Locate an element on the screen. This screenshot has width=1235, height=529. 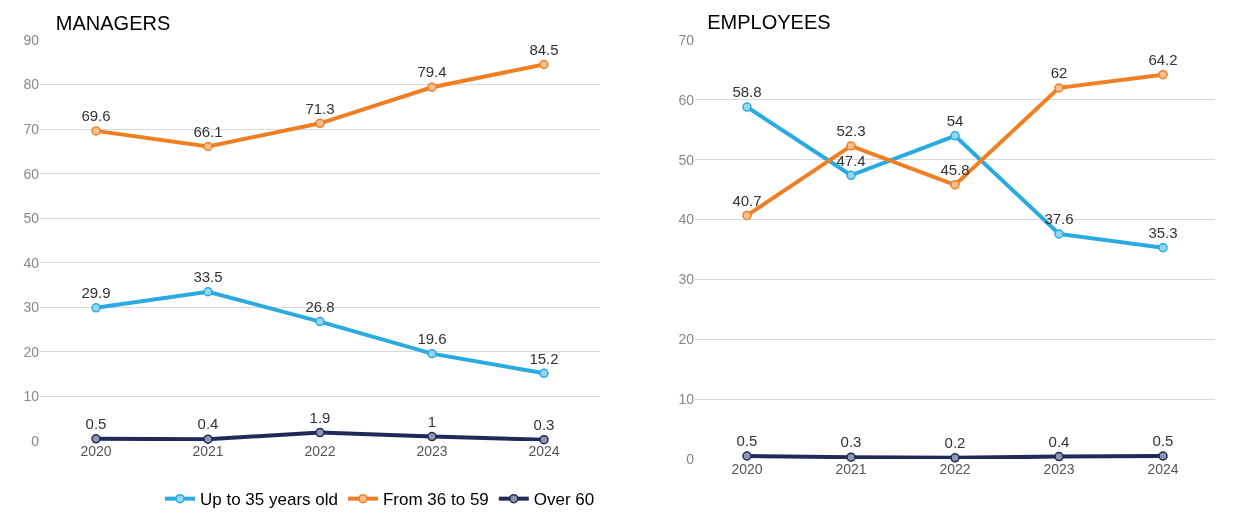
data-label: 66.1 is located at coordinates (208, 131).